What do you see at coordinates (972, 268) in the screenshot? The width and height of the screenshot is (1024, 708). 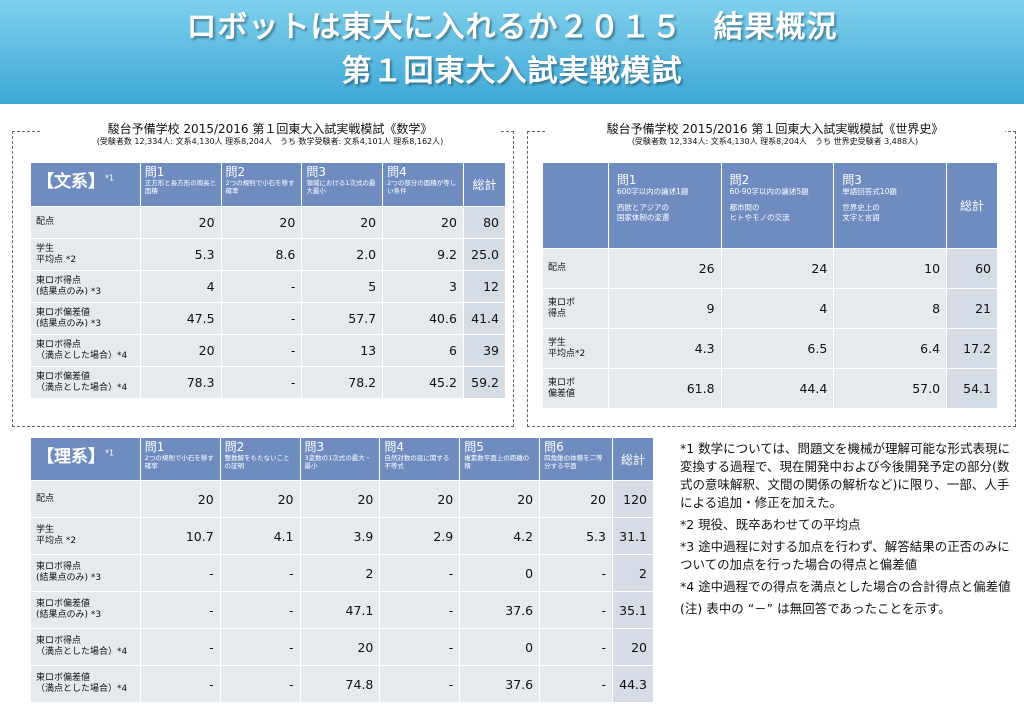 I see `total-cell: 60` at bounding box center [972, 268].